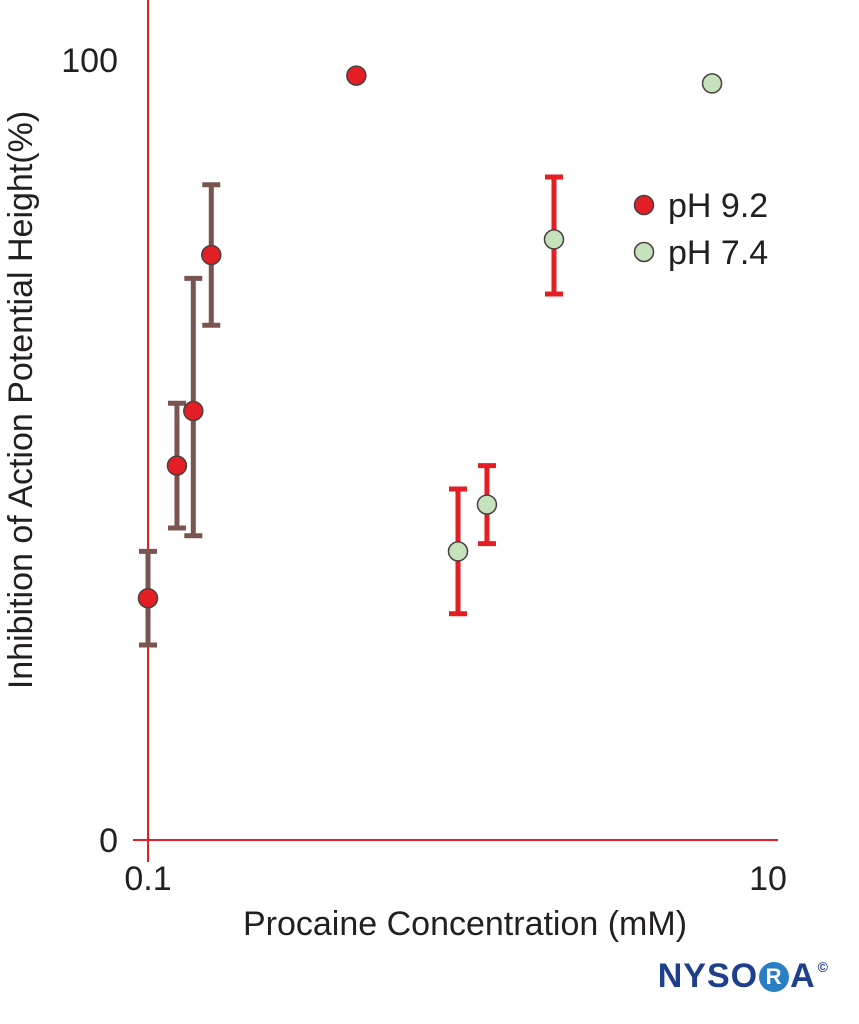  Describe the element at coordinates (108, 841) in the screenshot. I see `y-tick-label-min: 0` at that location.